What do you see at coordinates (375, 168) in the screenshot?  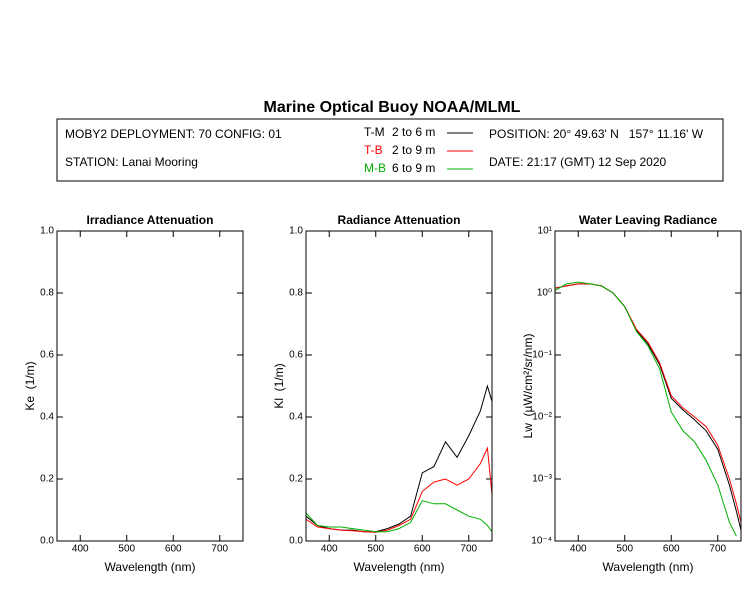 I see `legend-name: M-B` at bounding box center [375, 168].